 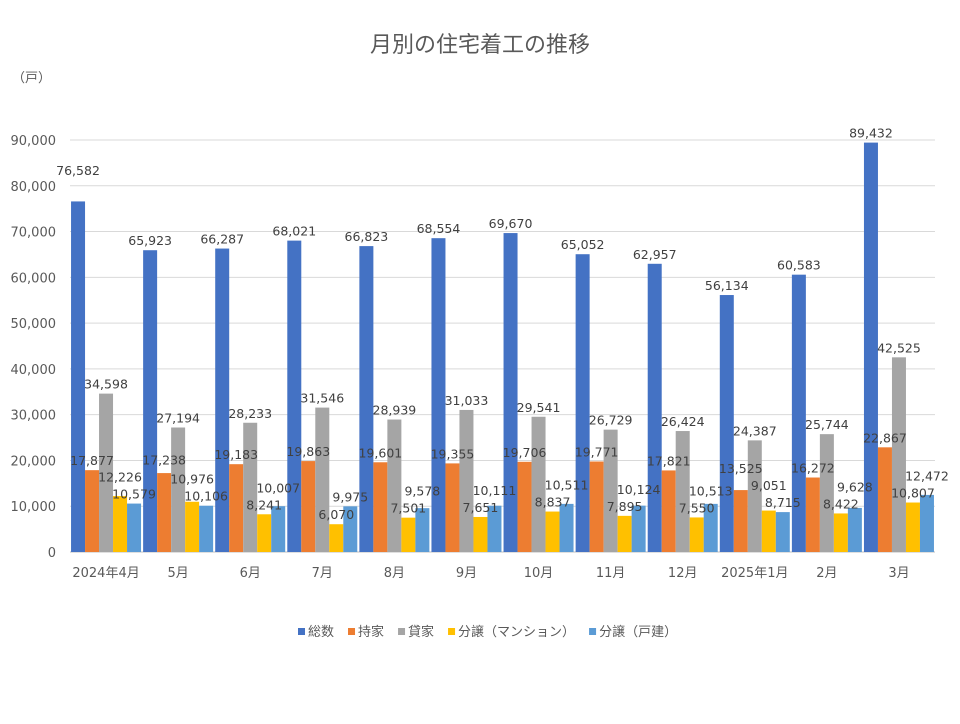 What do you see at coordinates (827, 424) in the screenshot?
I see `data-label: 25,744` at bounding box center [827, 424].